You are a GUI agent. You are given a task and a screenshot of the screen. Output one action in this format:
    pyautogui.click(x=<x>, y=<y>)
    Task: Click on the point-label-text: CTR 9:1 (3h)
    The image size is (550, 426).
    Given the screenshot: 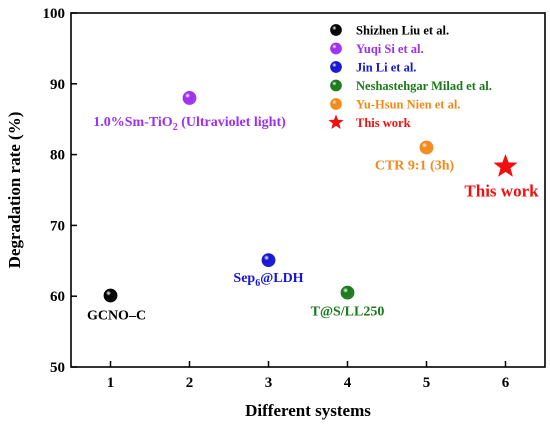 What is the action you would take?
    pyautogui.click(x=415, y=166)
    